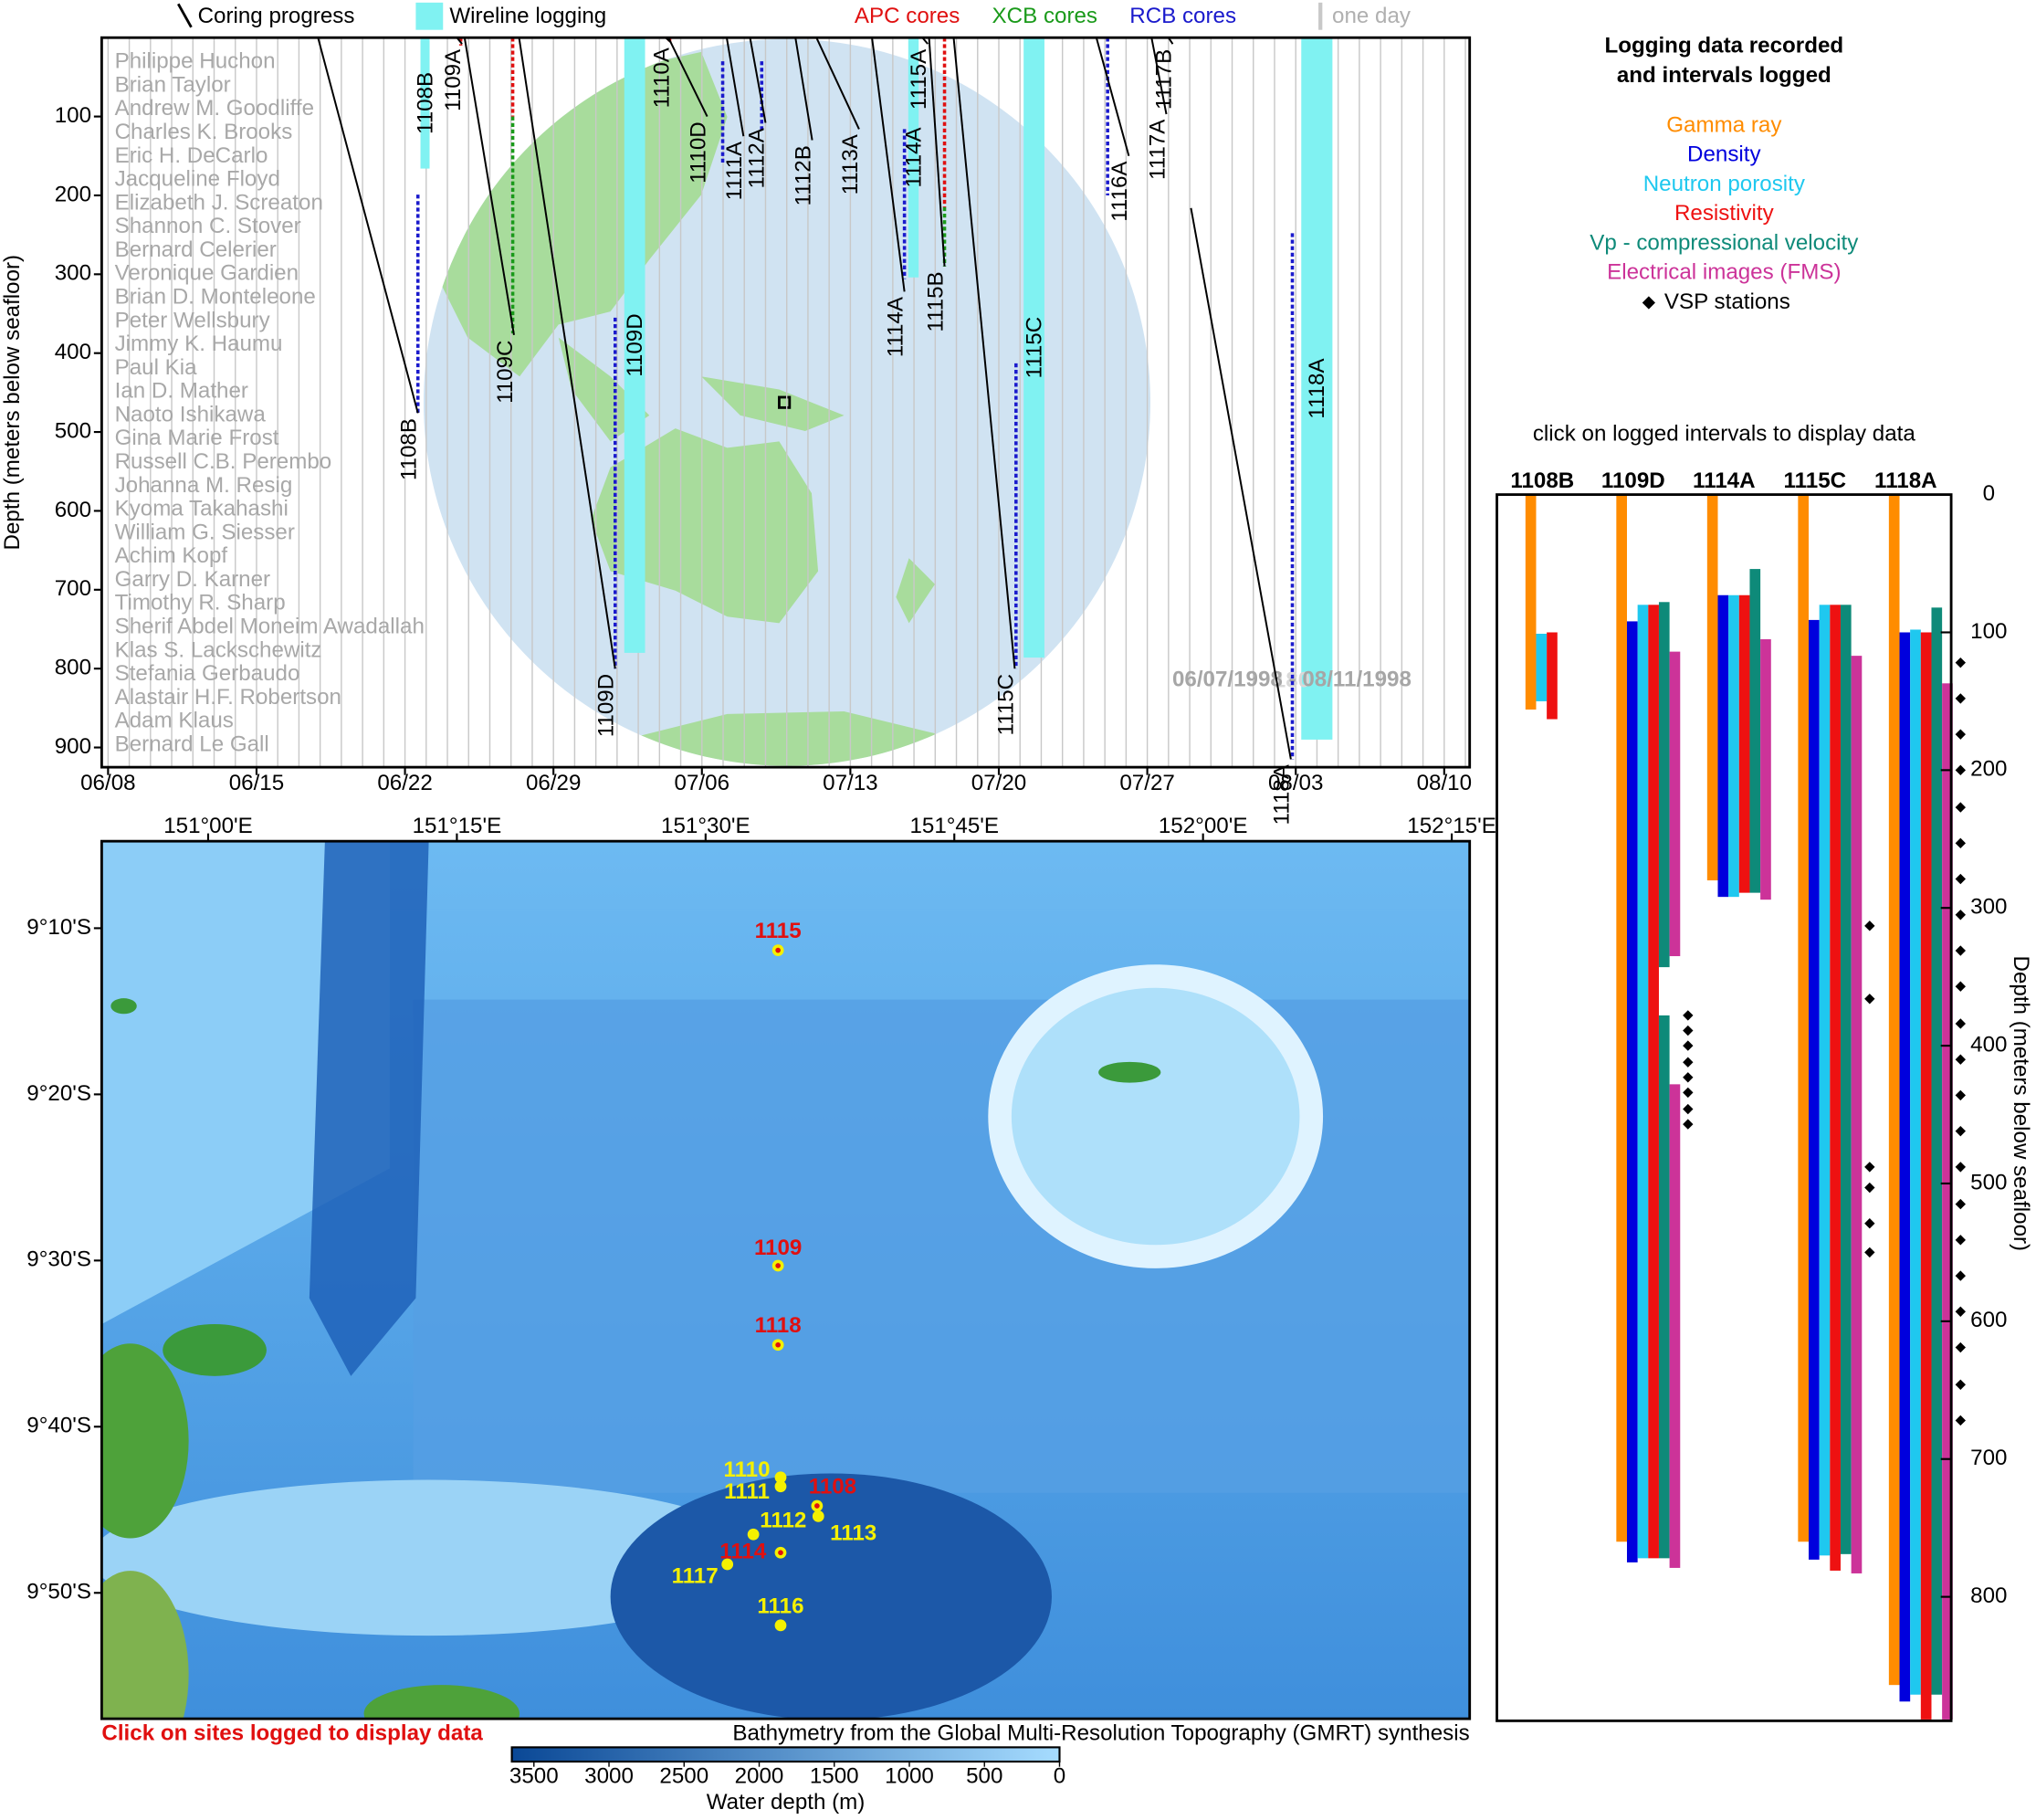  I want to click on hole-label: 1116A, so click(1119, 192).